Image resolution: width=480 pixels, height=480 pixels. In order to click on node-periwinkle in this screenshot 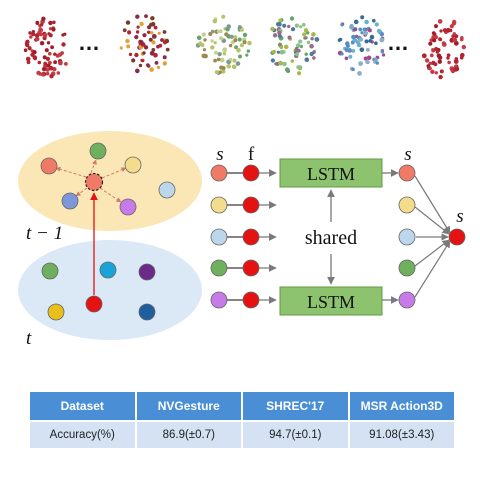, I will do `click(70, 201)`.